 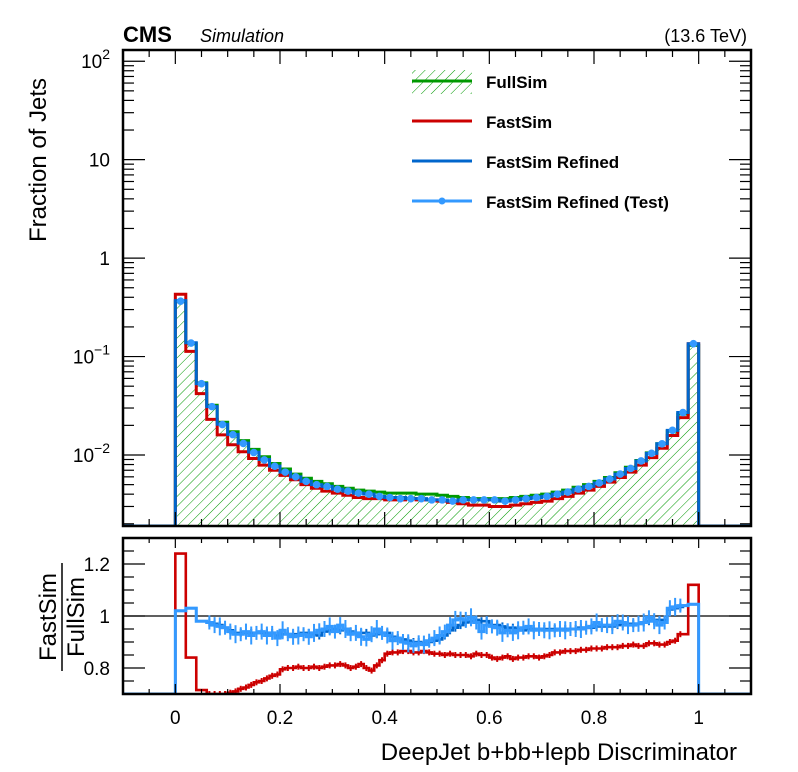 What do you see at coordinates (106, 54) in the screenshot?
I see `main-y-tick-label-exponent: 2` at bounding box center [106, 54].